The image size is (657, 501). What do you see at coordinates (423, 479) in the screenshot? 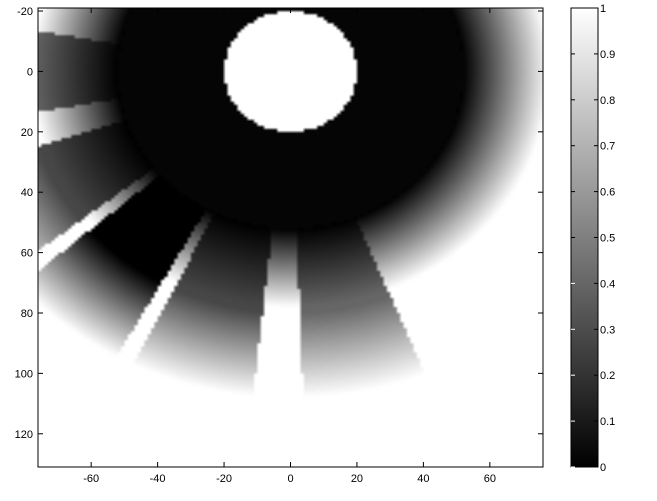
I see `x-tick-label: 40` at bounding box center [423, 479].